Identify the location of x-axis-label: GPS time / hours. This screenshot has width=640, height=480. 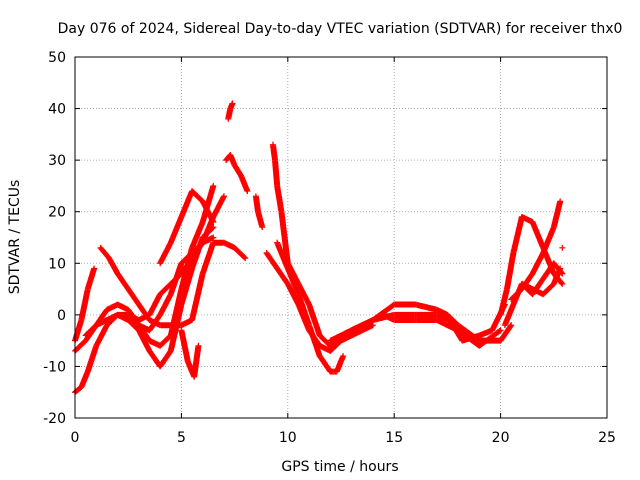
(339, 467).